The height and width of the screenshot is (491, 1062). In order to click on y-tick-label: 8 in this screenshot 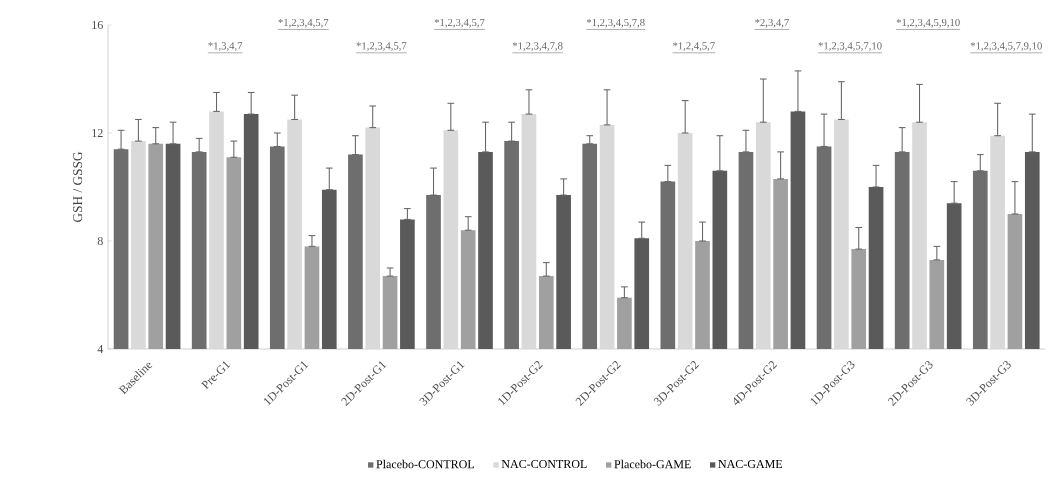, I will do `click(100, 241)`.